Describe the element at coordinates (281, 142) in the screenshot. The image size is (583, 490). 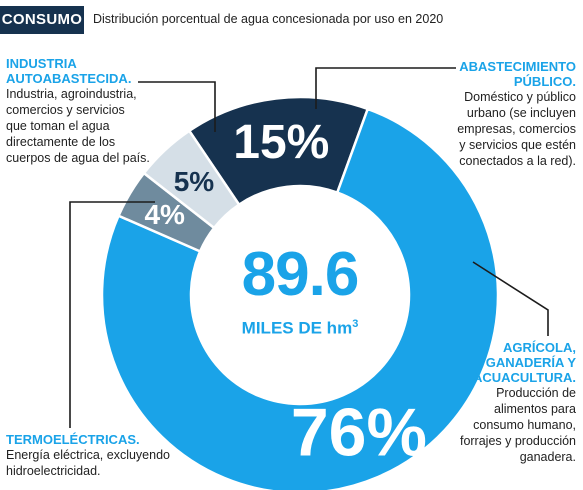
I see `slice-label-1: 15%` at that location.